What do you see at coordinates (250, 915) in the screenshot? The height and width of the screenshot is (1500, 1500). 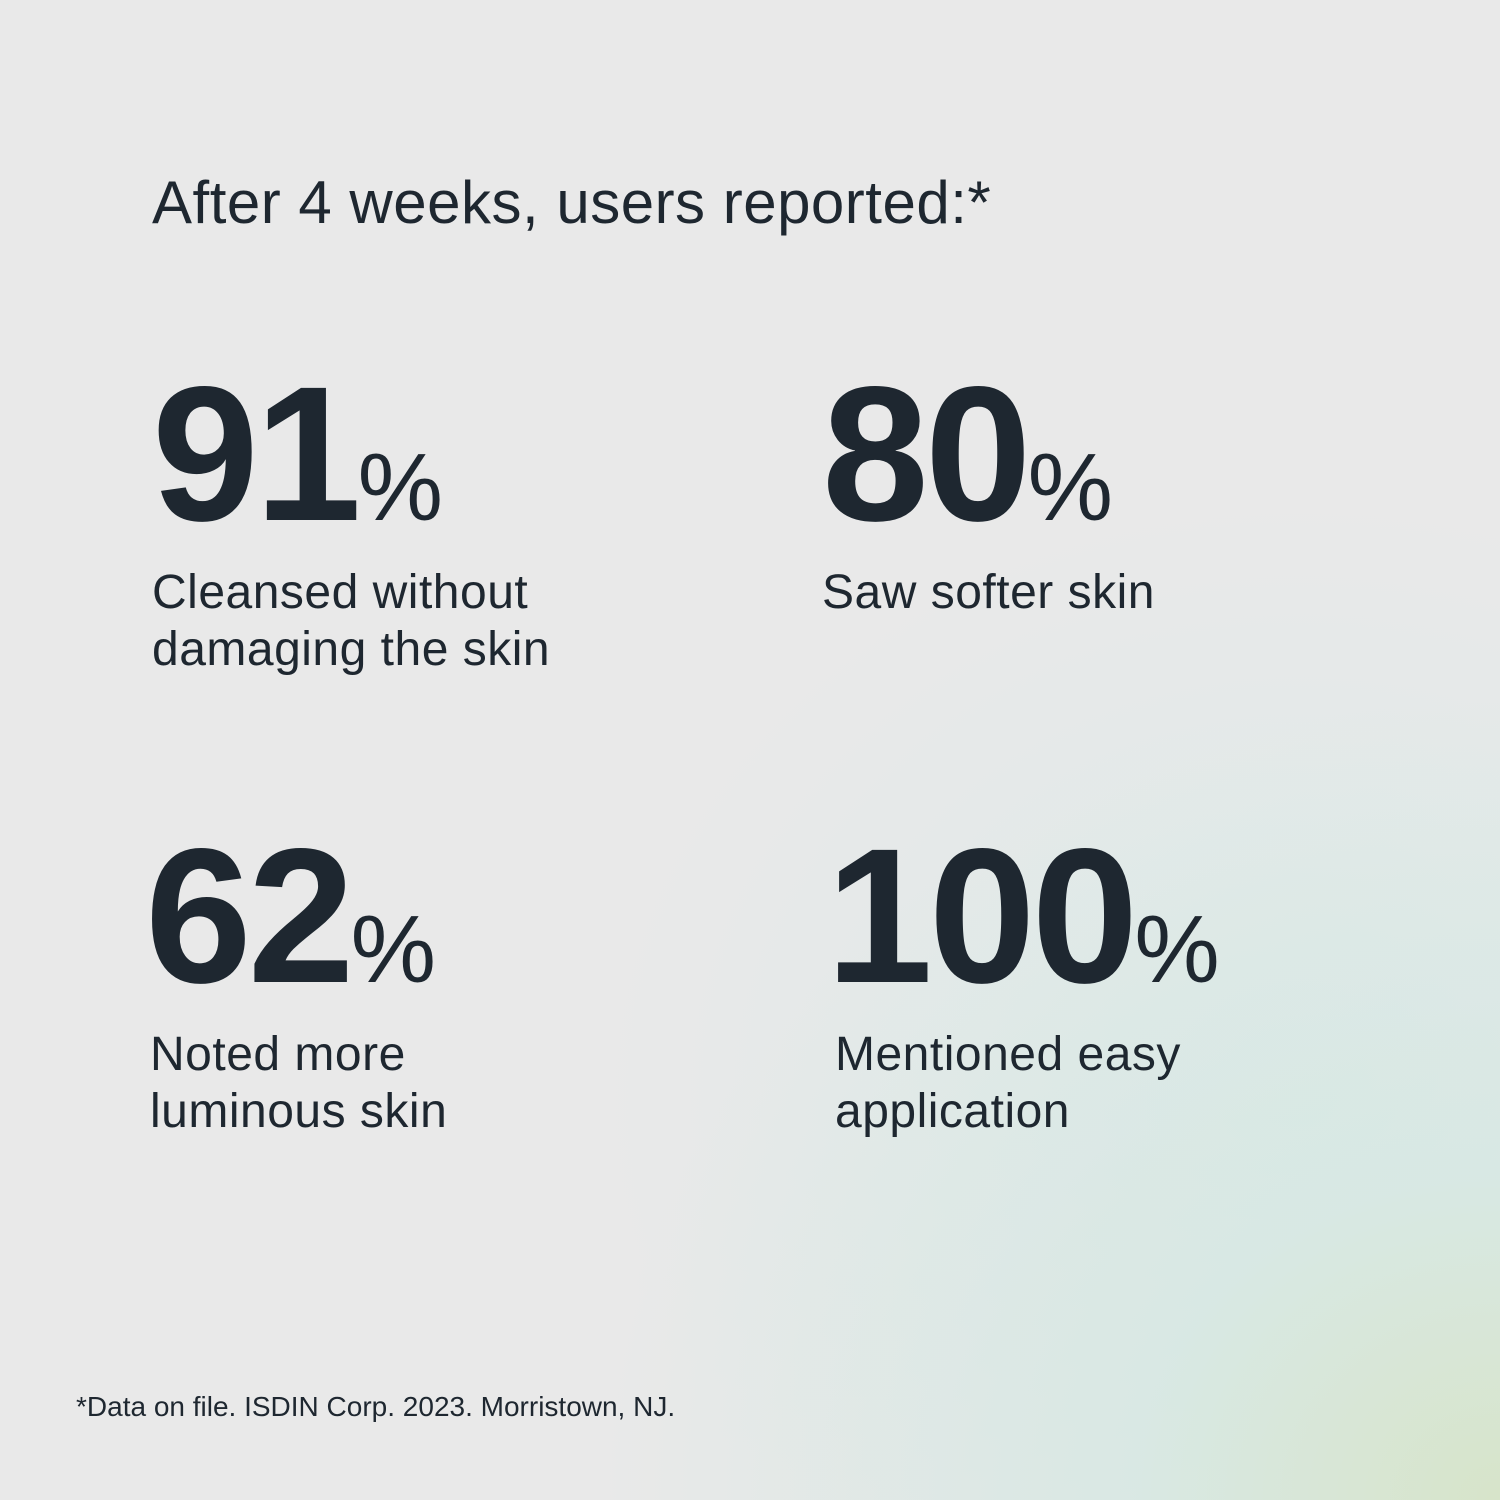 I see `stat-number: 62` at bounding box center [250, 915].